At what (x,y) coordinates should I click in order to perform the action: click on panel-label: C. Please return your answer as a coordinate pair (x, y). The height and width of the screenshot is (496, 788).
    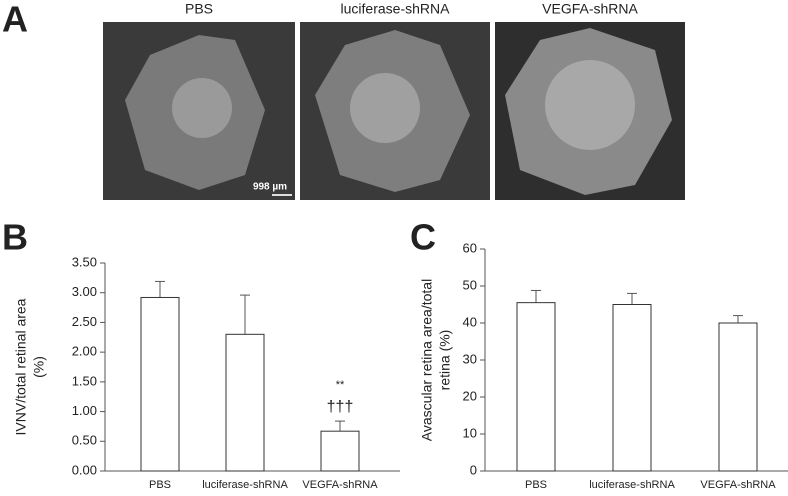
    Looking at the image, I should click on (423, 237).